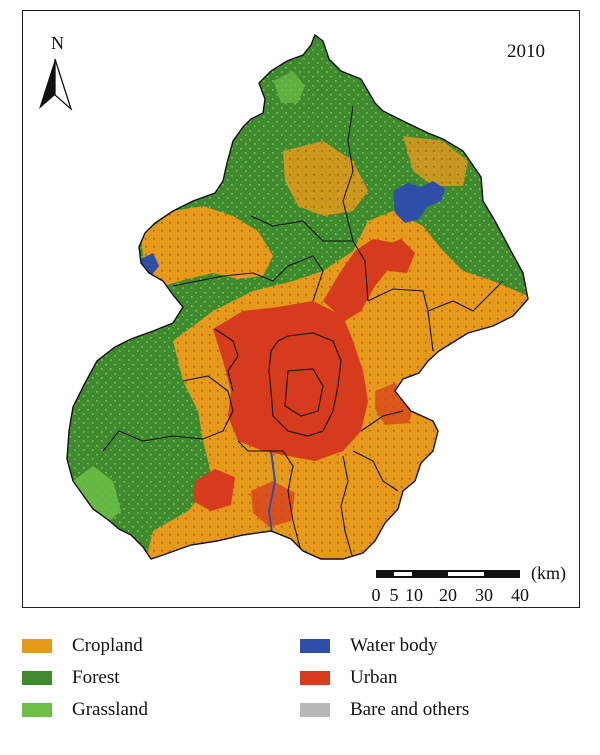 The image size is (600, 755). What do you see at coordinates (359, 280) in the screenshot?
I see `urban-north-corridor` at bounding box center [359, 280].